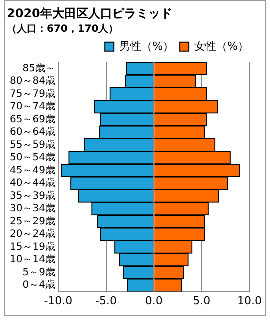 This screenshot has width=270, height=320. What do you see at coordinates (221, 46) in the screenshot?
I see `legend-label: 女性（%）` at bounding box center [221, 46].